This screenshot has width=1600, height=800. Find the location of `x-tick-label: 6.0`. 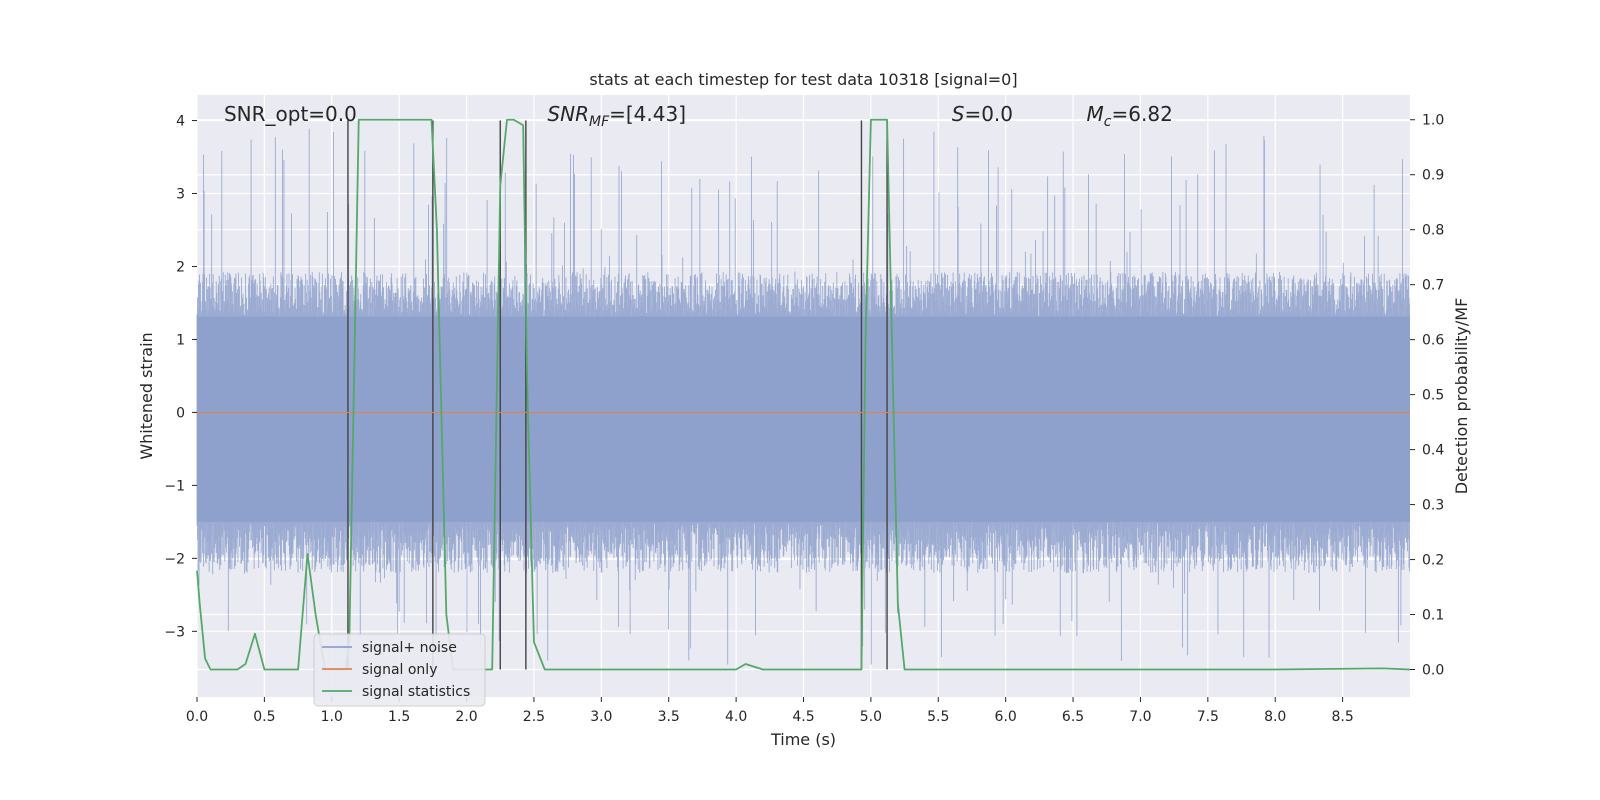

x-tick-label: 6.0 is located at coordinates (1006, 717).